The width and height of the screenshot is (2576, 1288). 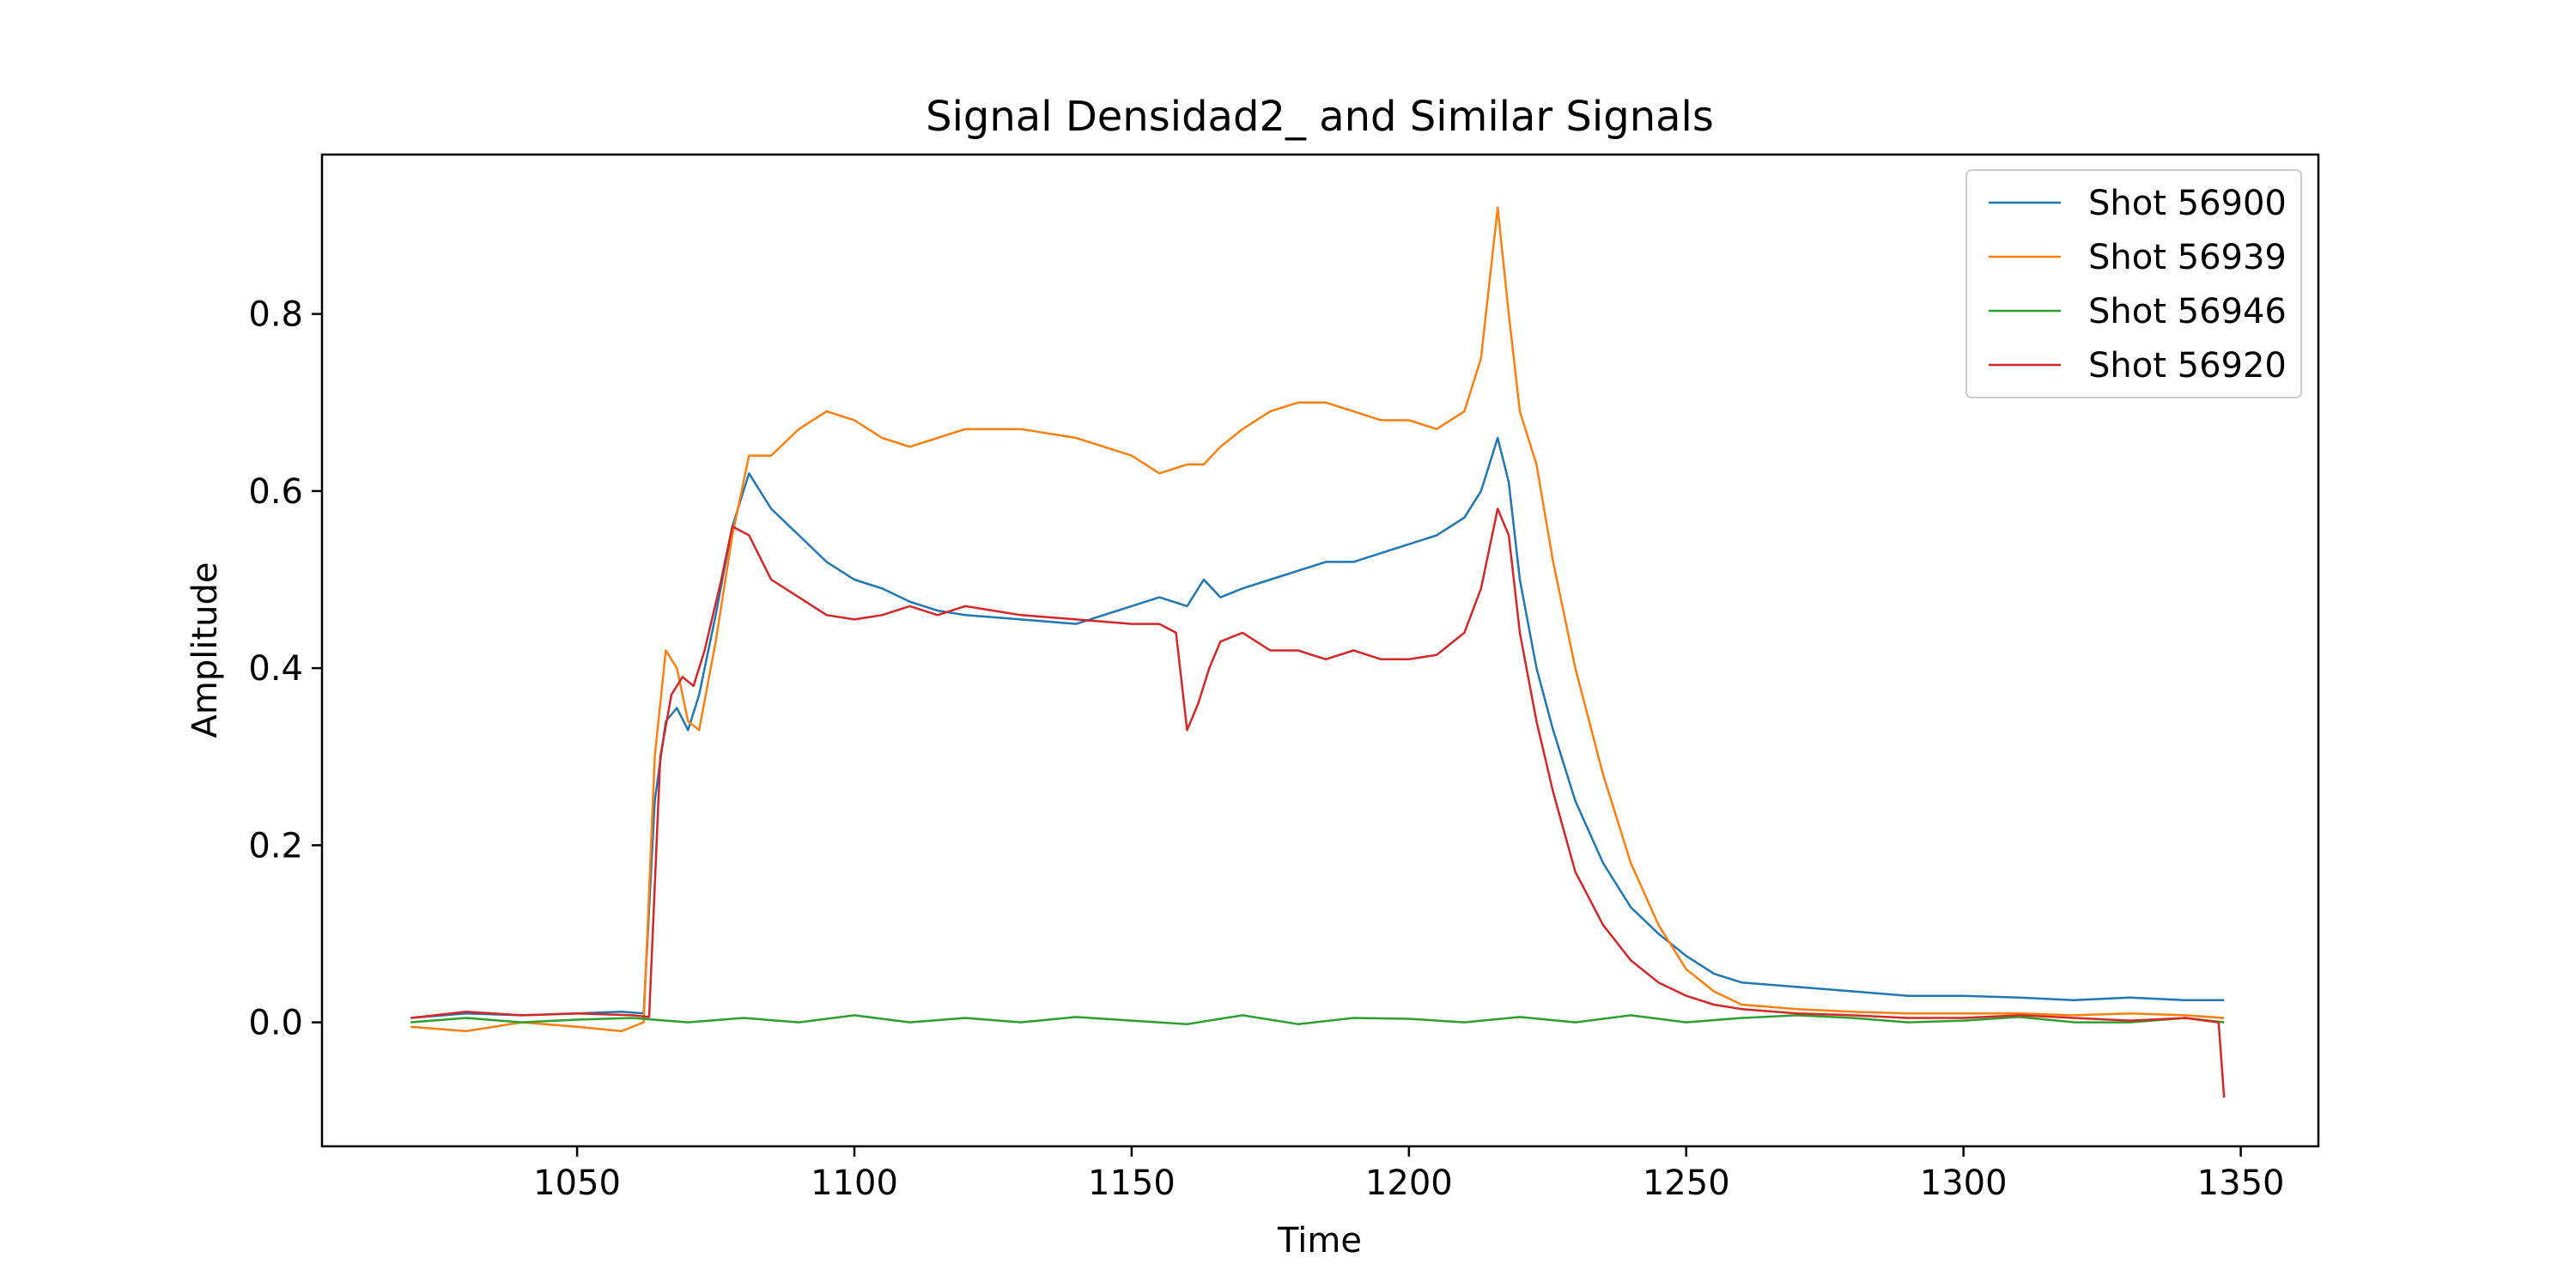 I want to click on legend: Shot 56900 Shot 56939 Shot 56946 Shot 56920, so click(x=2134, y=283).